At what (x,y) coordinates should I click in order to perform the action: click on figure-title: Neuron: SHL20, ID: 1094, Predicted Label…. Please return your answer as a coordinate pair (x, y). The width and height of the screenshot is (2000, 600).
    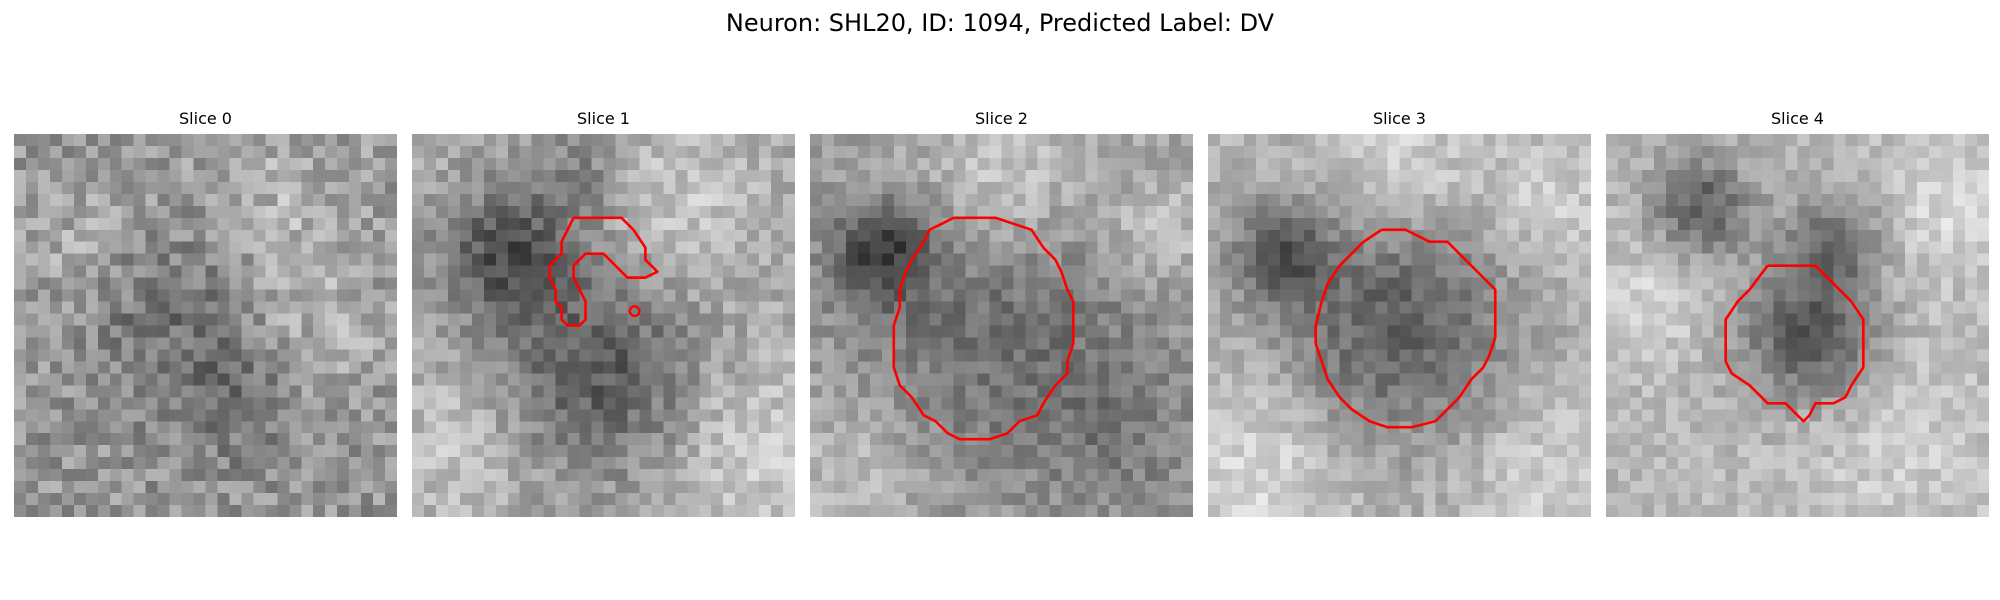
    Looking at the image, I should click on (1000, 23).